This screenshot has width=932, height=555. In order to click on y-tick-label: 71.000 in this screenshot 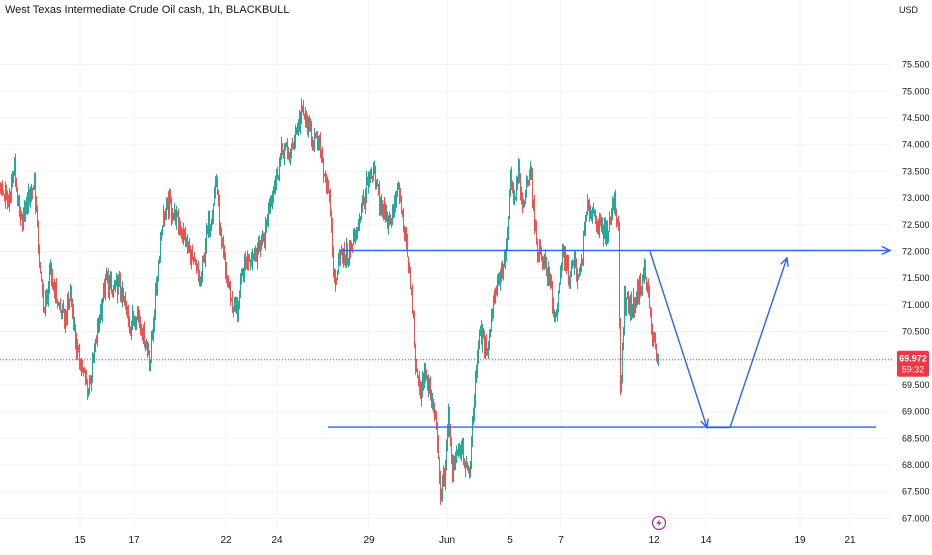, I will do `click(916, 305)`.